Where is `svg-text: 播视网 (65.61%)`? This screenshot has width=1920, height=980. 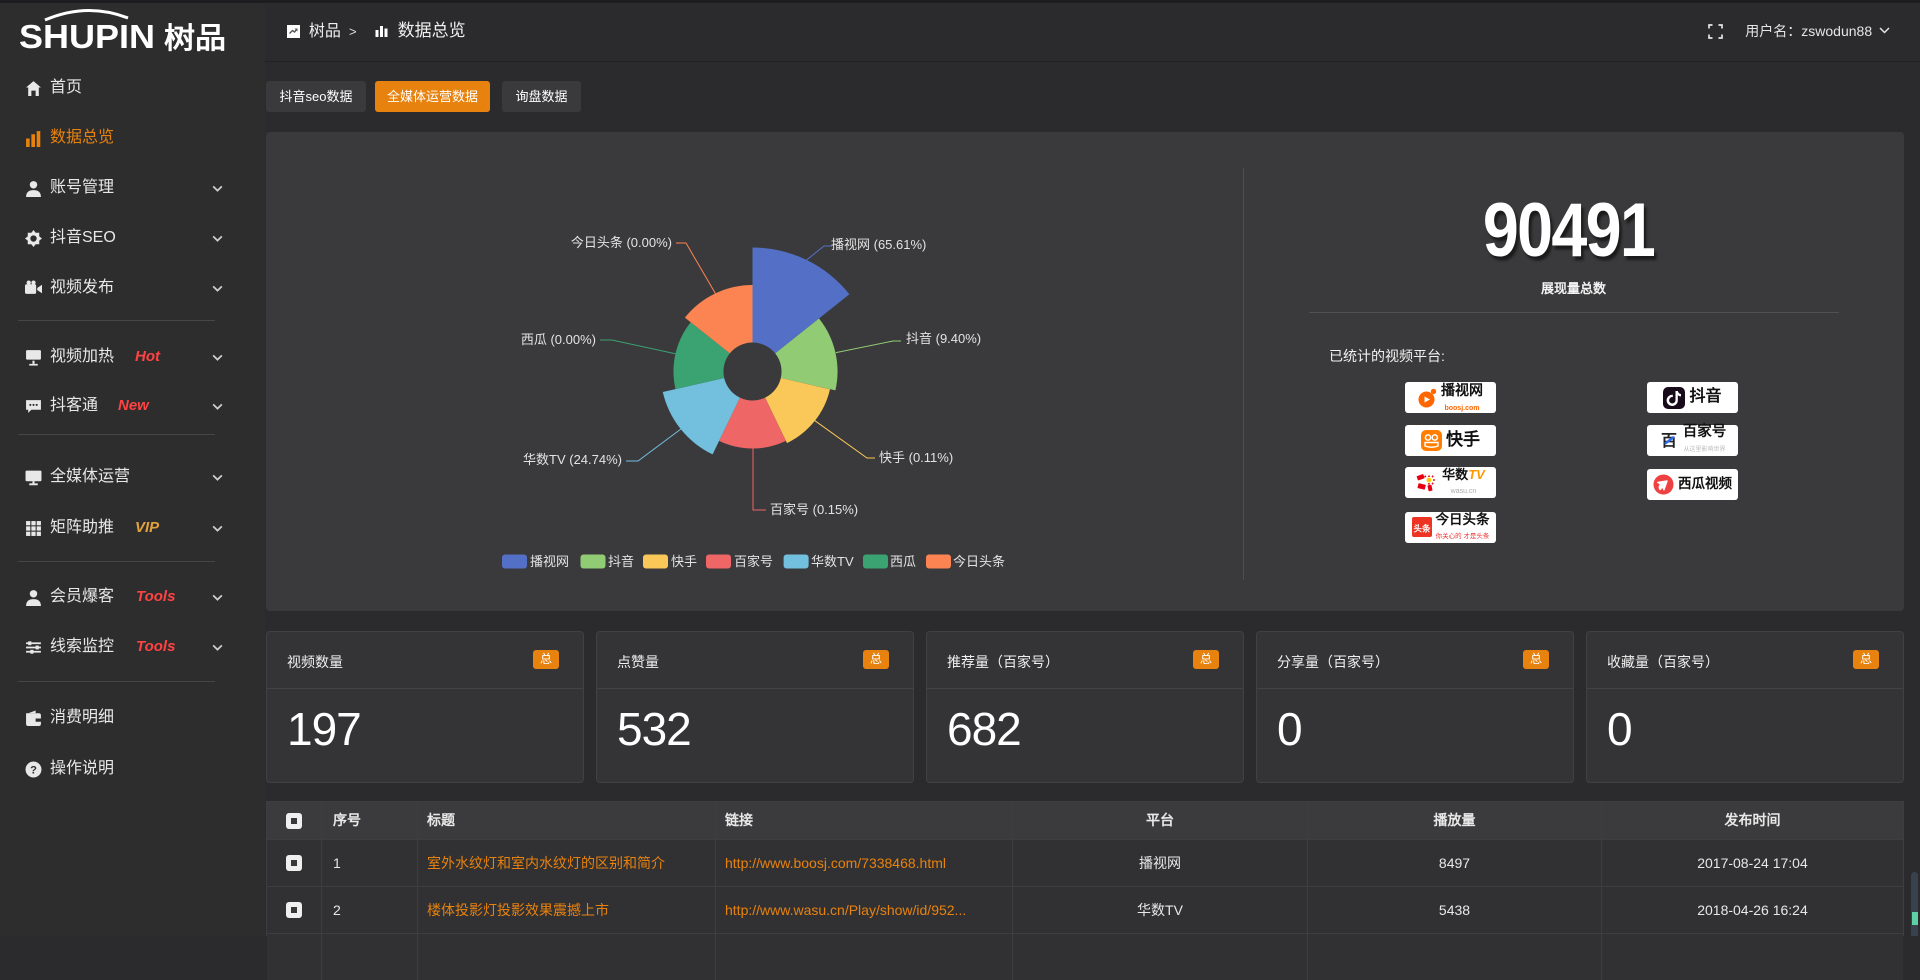 svg-text: 播视网 (65.61%) is located at coordinates (878, 244).